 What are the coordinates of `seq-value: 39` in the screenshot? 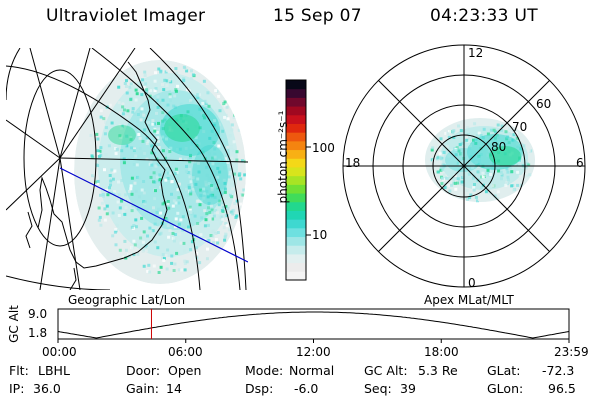 It's located at (408, 388).